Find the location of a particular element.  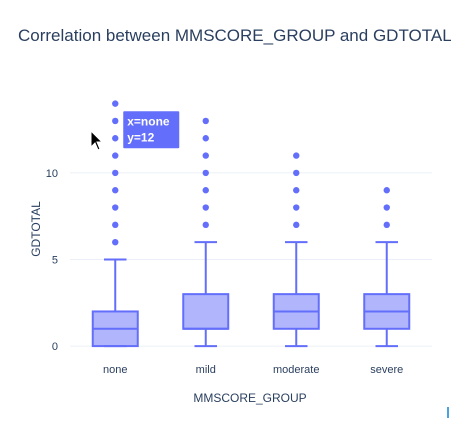

y-tick-label: 0 is located at coordinates (55, 347).